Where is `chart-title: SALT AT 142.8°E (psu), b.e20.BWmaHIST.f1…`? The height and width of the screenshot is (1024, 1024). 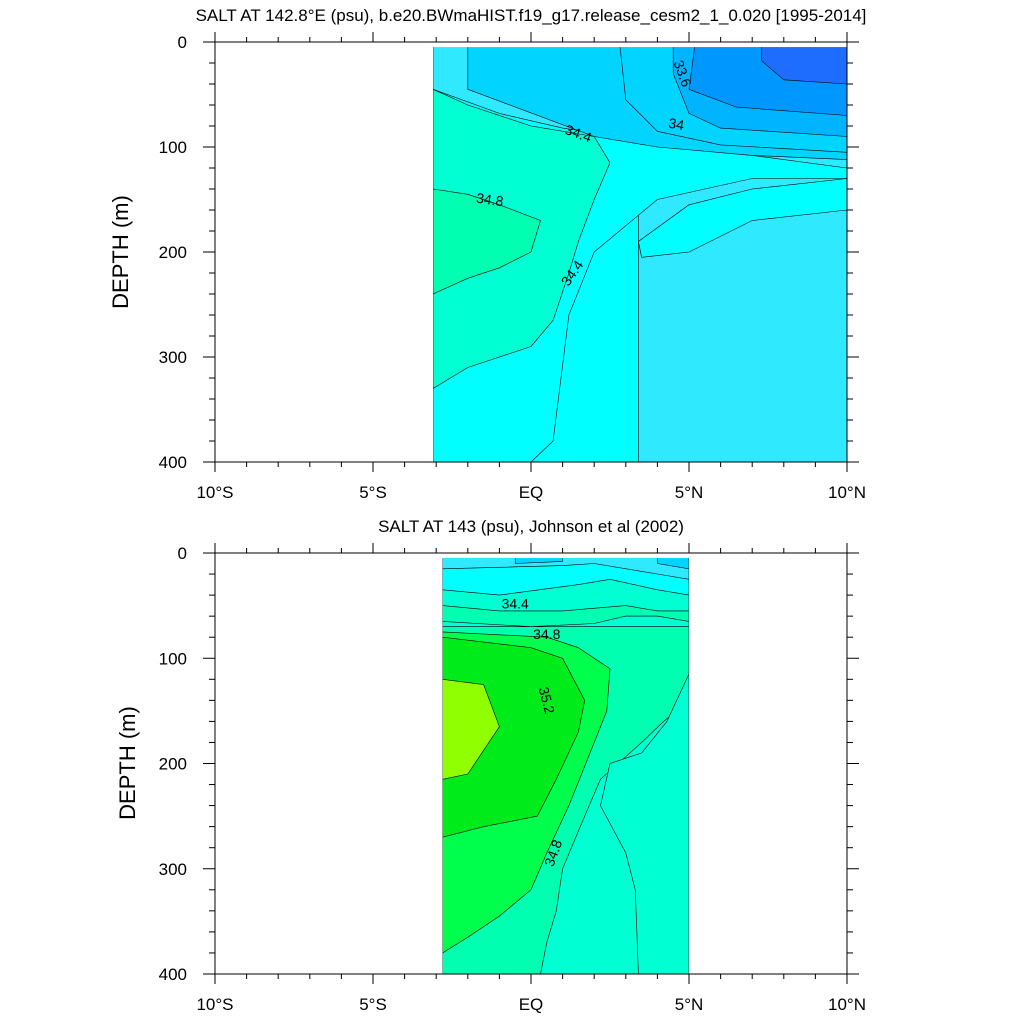 chart-title: SALT AT 142.8°E (psu), b.e20.BWmaHIST.f1… is located at coordinates (531, 15).